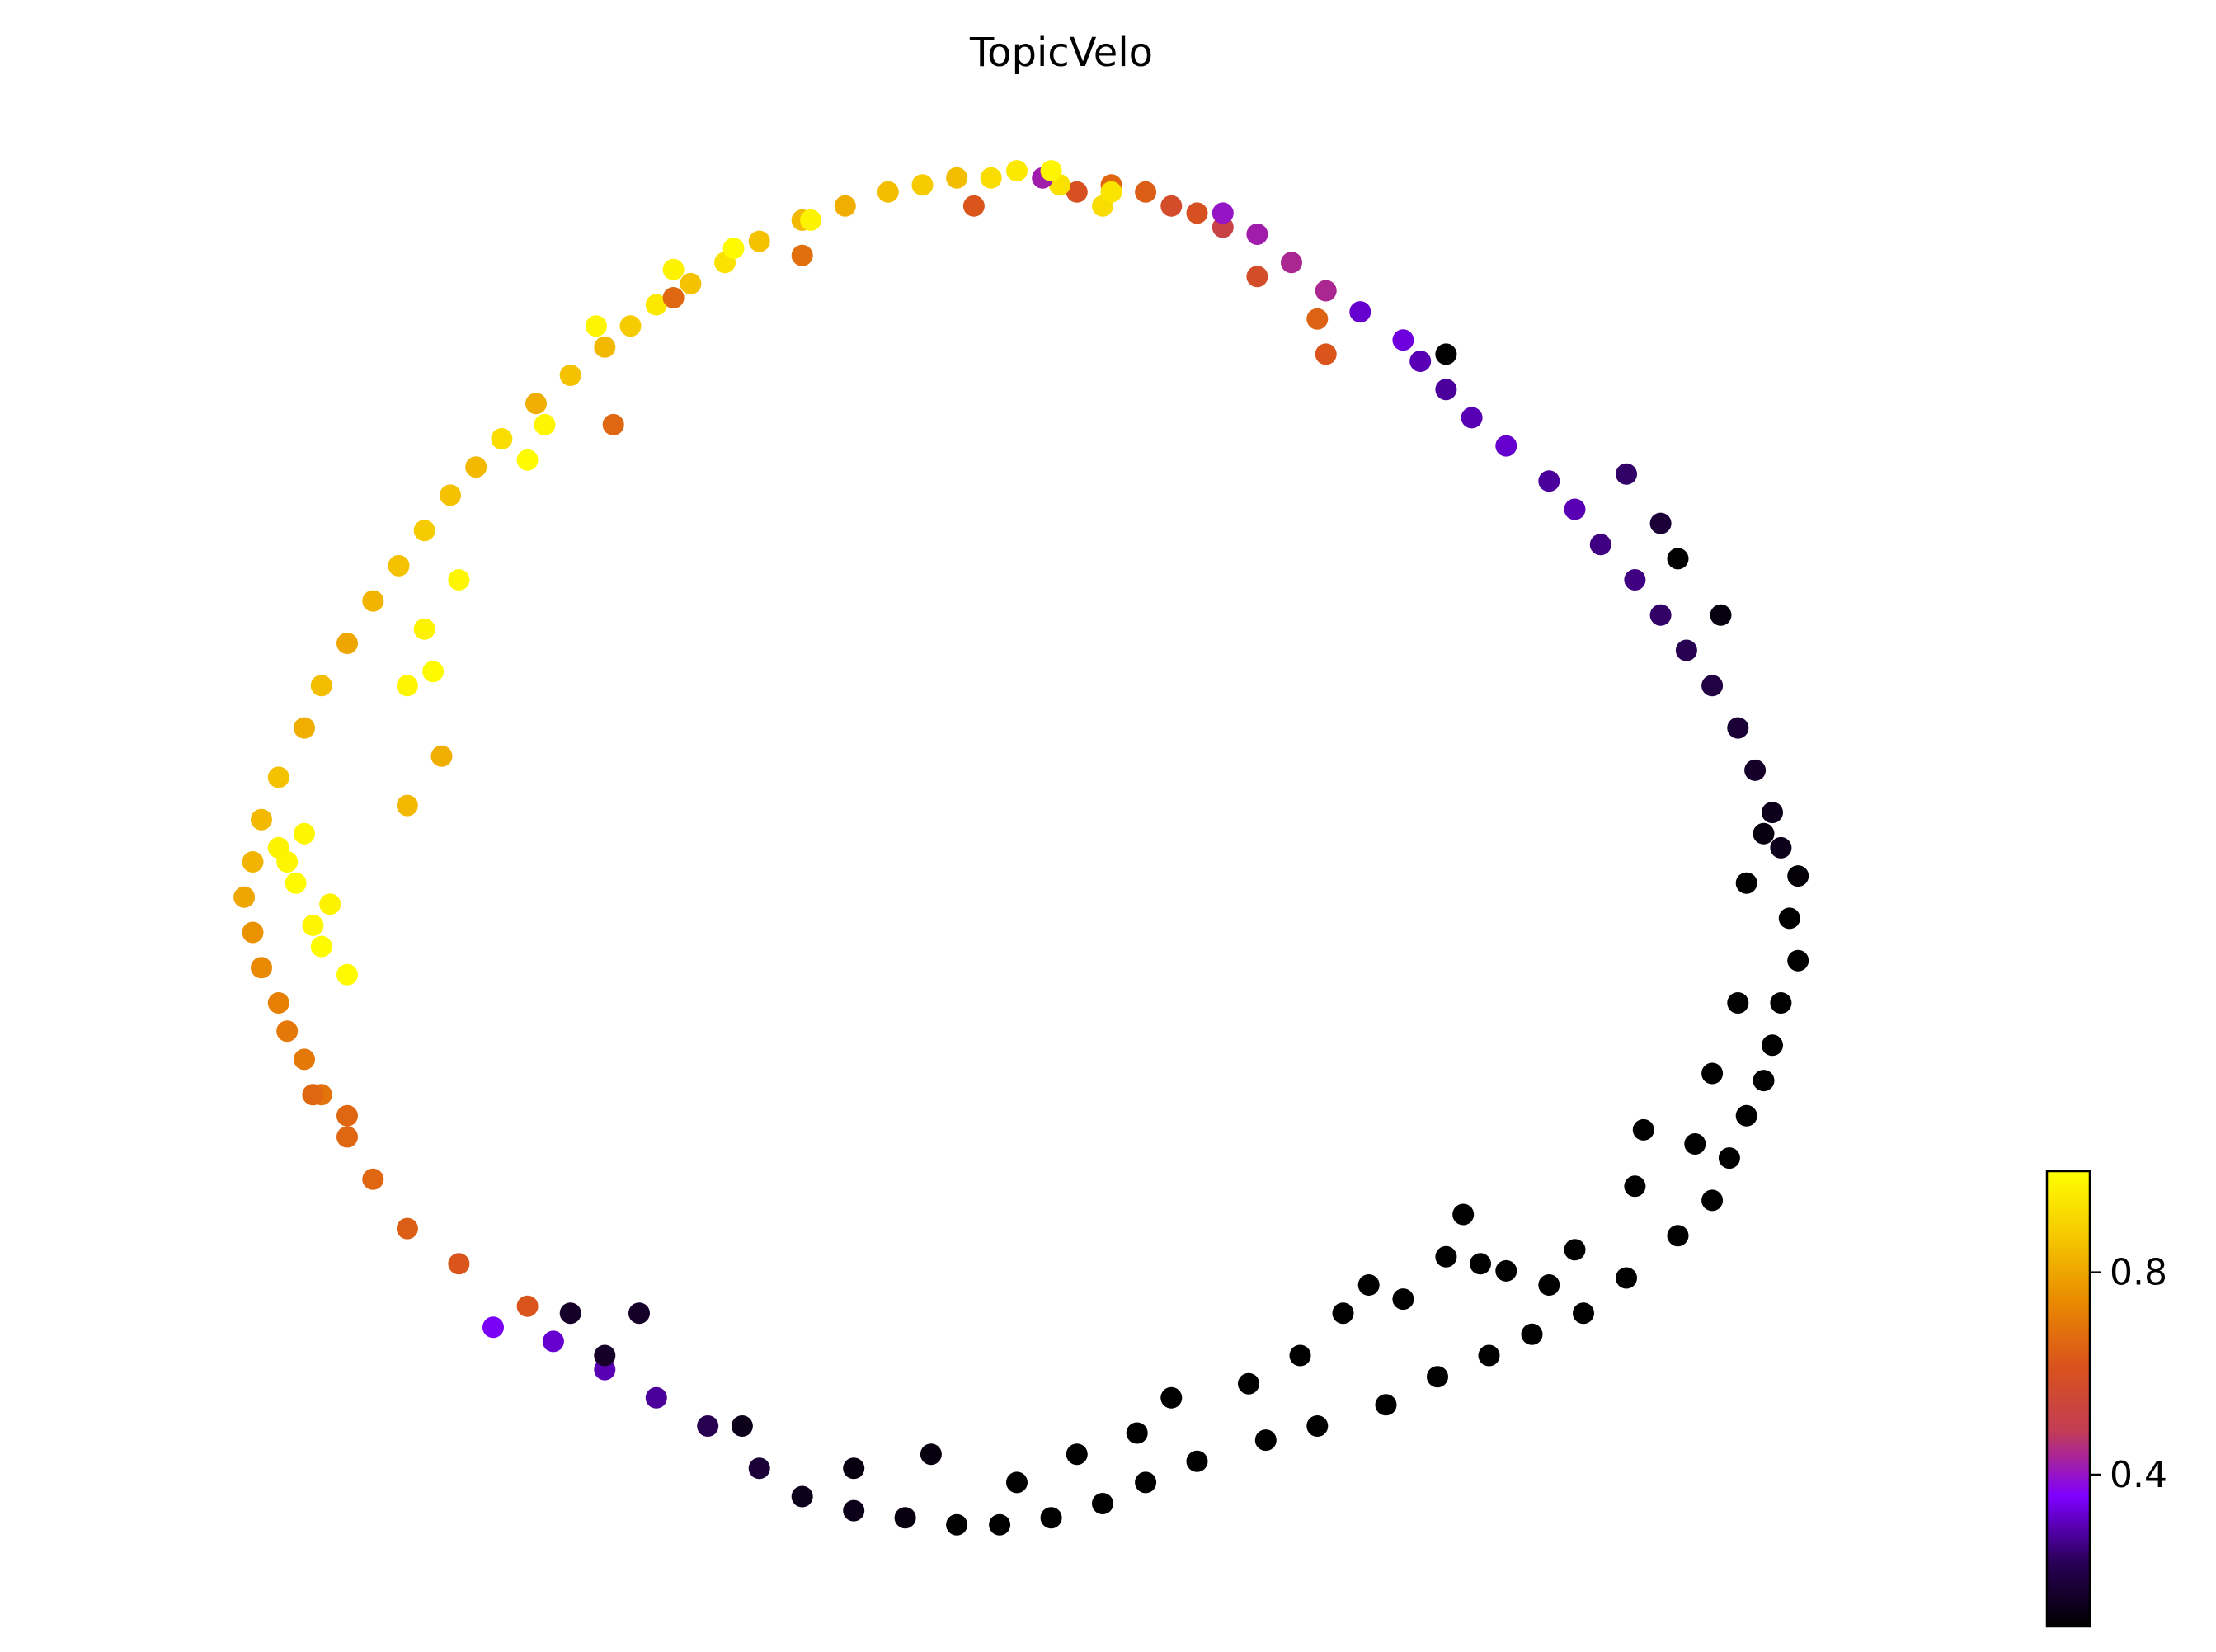  What do you see at coordinates (2106, 1399) in the screenshot?
I see `colorbar: 0.4 0.8` at bounding box center [2106, 1399].